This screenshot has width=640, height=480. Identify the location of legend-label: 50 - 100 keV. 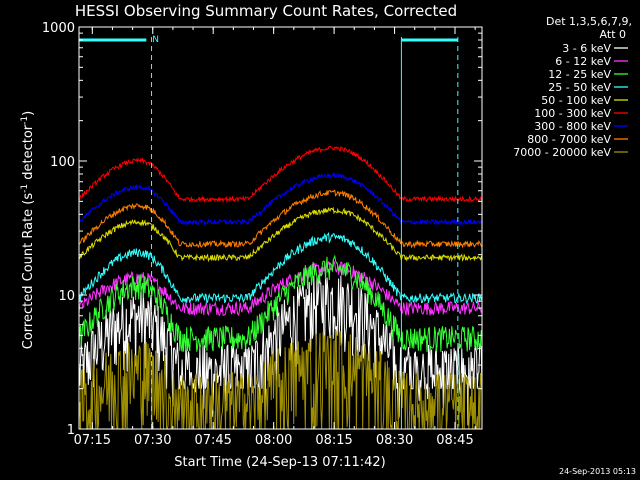
(576, 100).